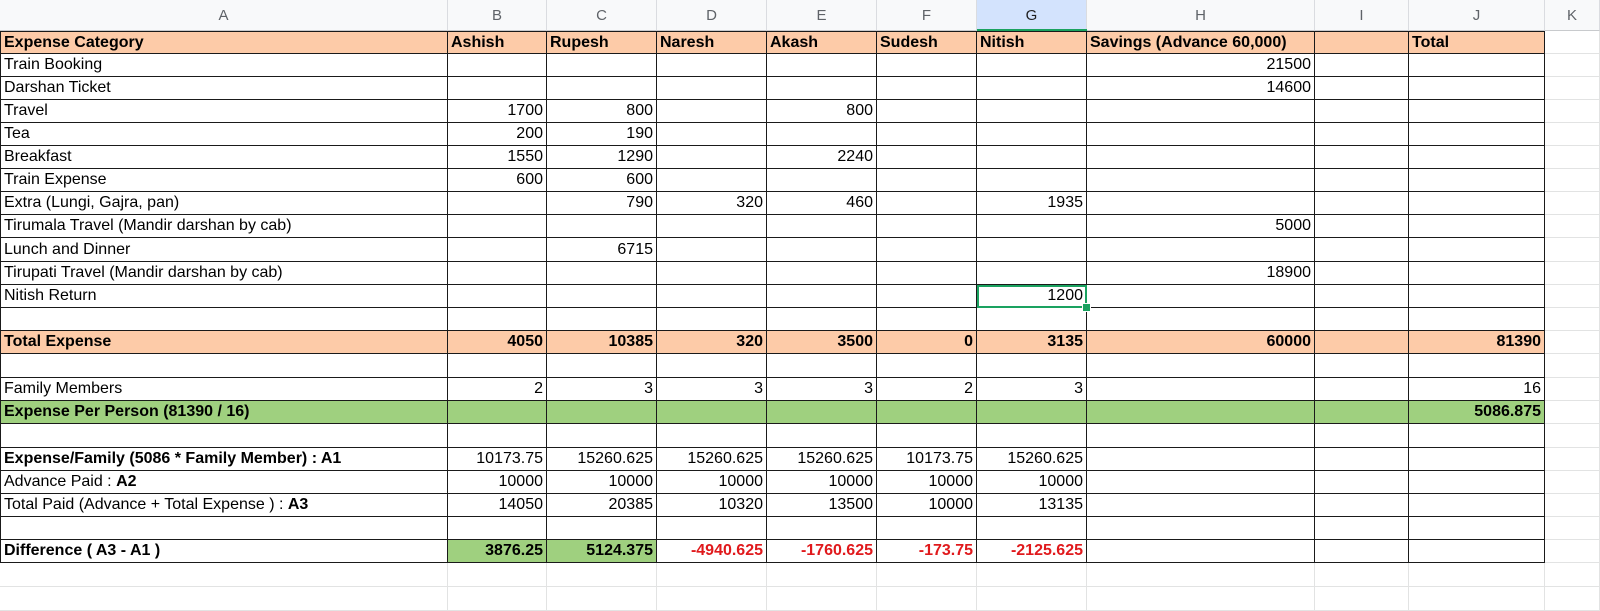 This screenshot has height=611, width=1600. What do you see at coordinates (1572, 88) in the screenshot?
I see `cell-k3` at bounding box center [1572, 88].